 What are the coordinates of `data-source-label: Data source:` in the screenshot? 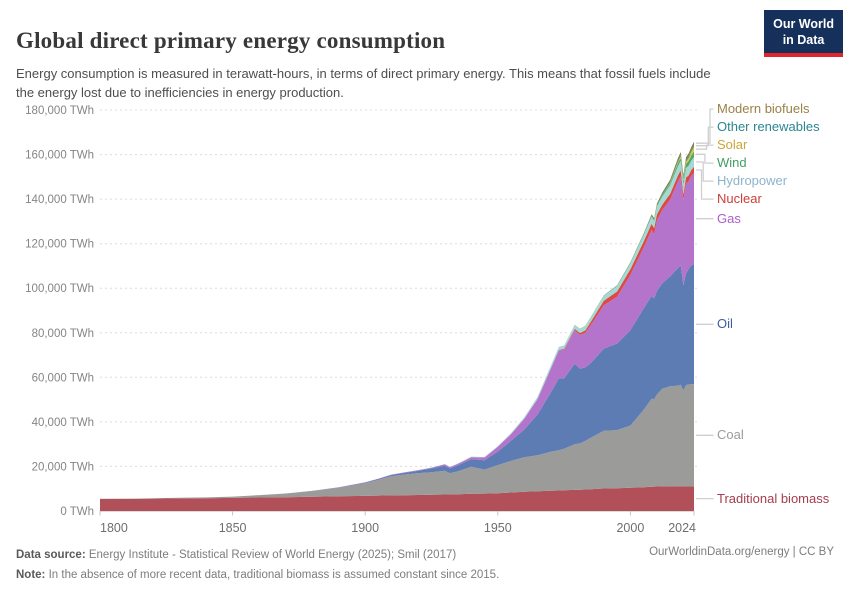 It's located at (51, 555).